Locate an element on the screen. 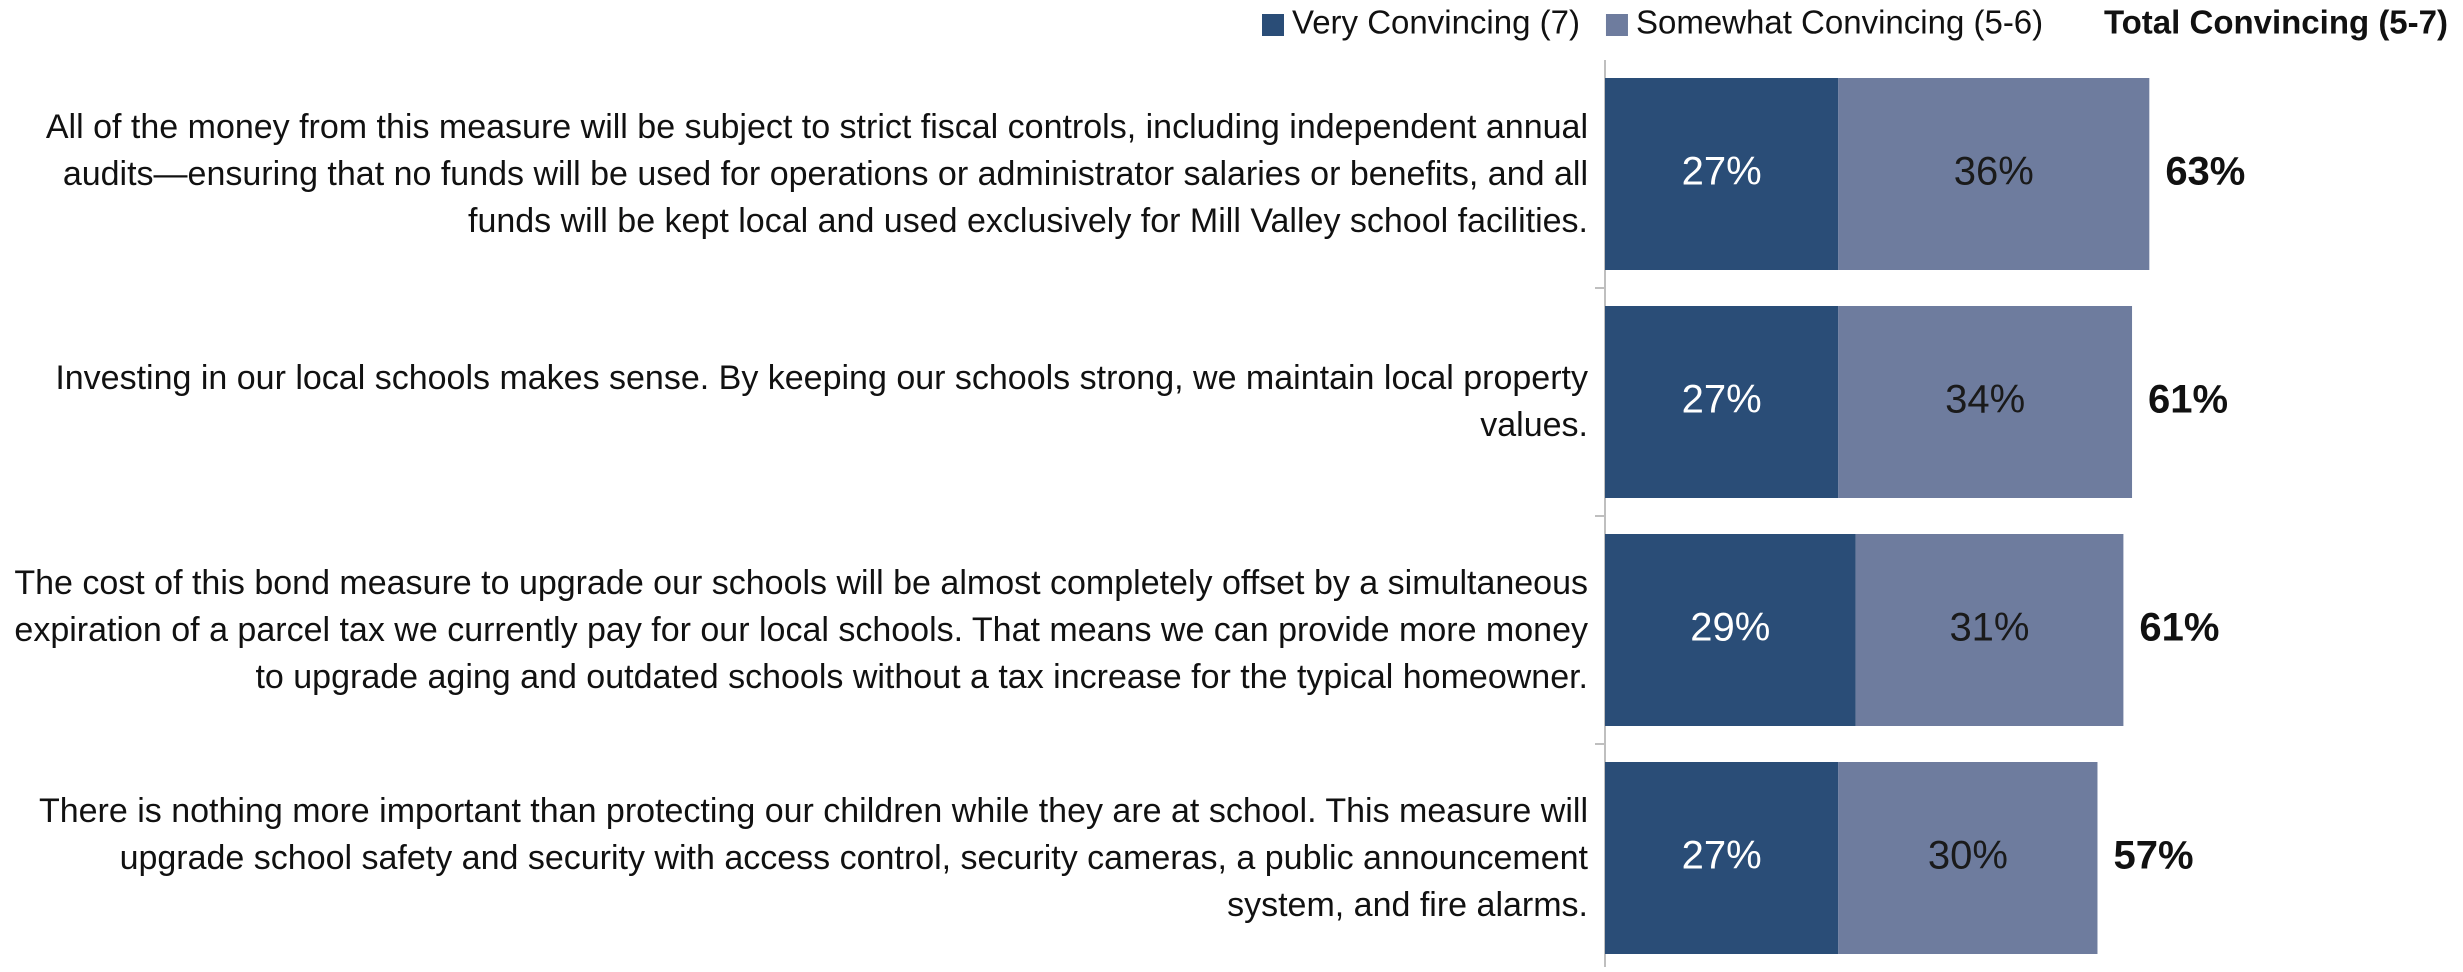  value-label: 30% is located at coordinates (1968, 856).